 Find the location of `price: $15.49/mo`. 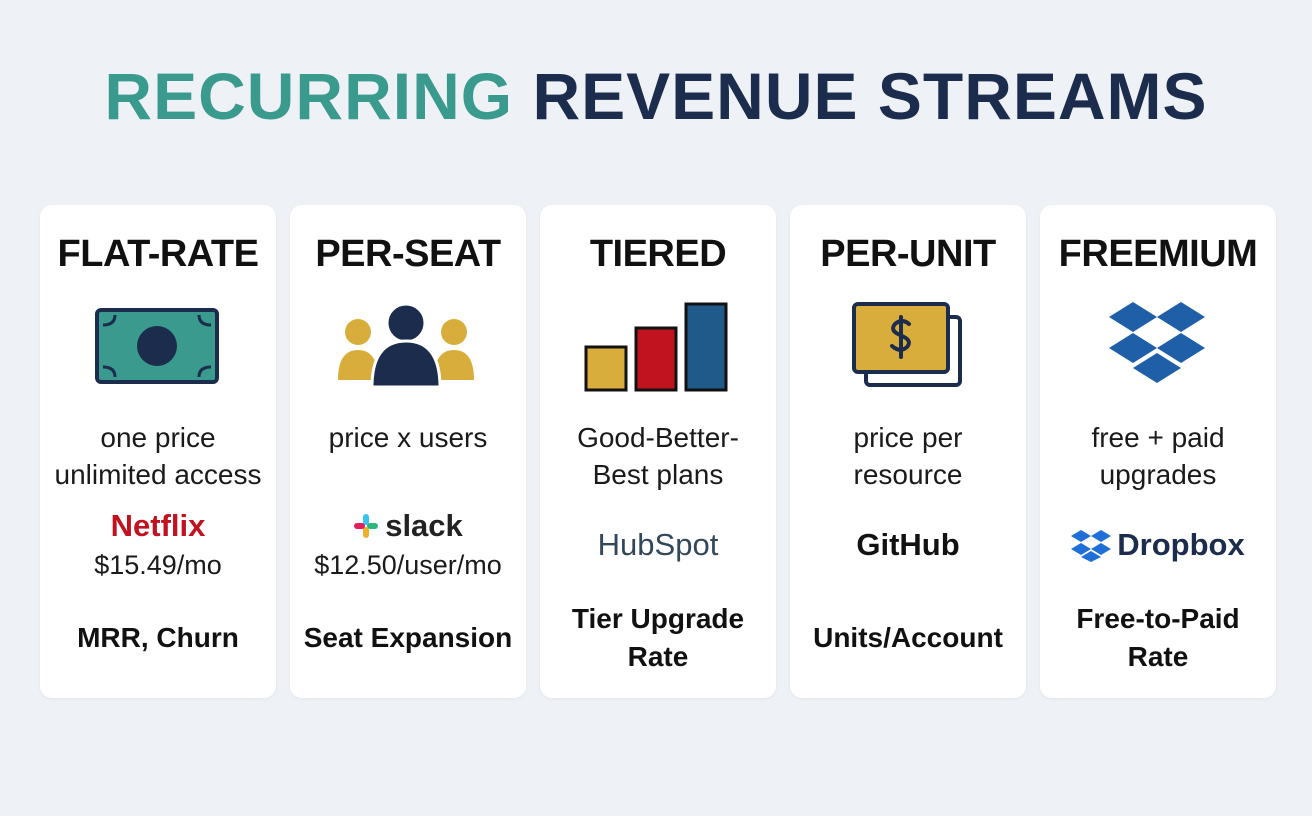

price: $15.49/mo is located at coordinates (158, 565).